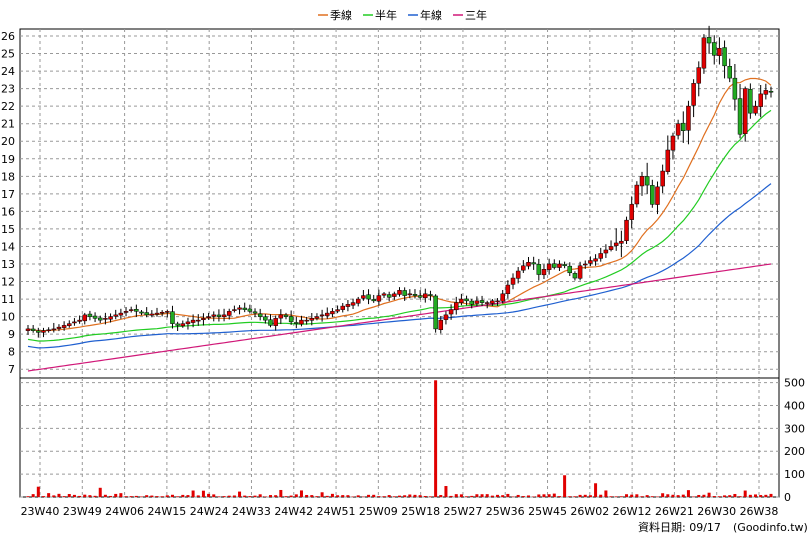 The height and width of the screenshot is (540, 808). Describe the element at coordinates (505, 511) in the screenshot. I see `x-tick-label: 25W36` at that location.